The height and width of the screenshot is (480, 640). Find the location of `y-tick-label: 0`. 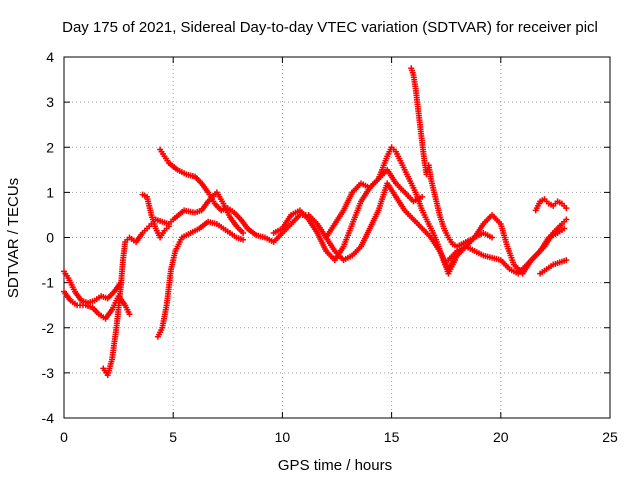

y-tick-label: 0 is located at coordinates (50, 238).